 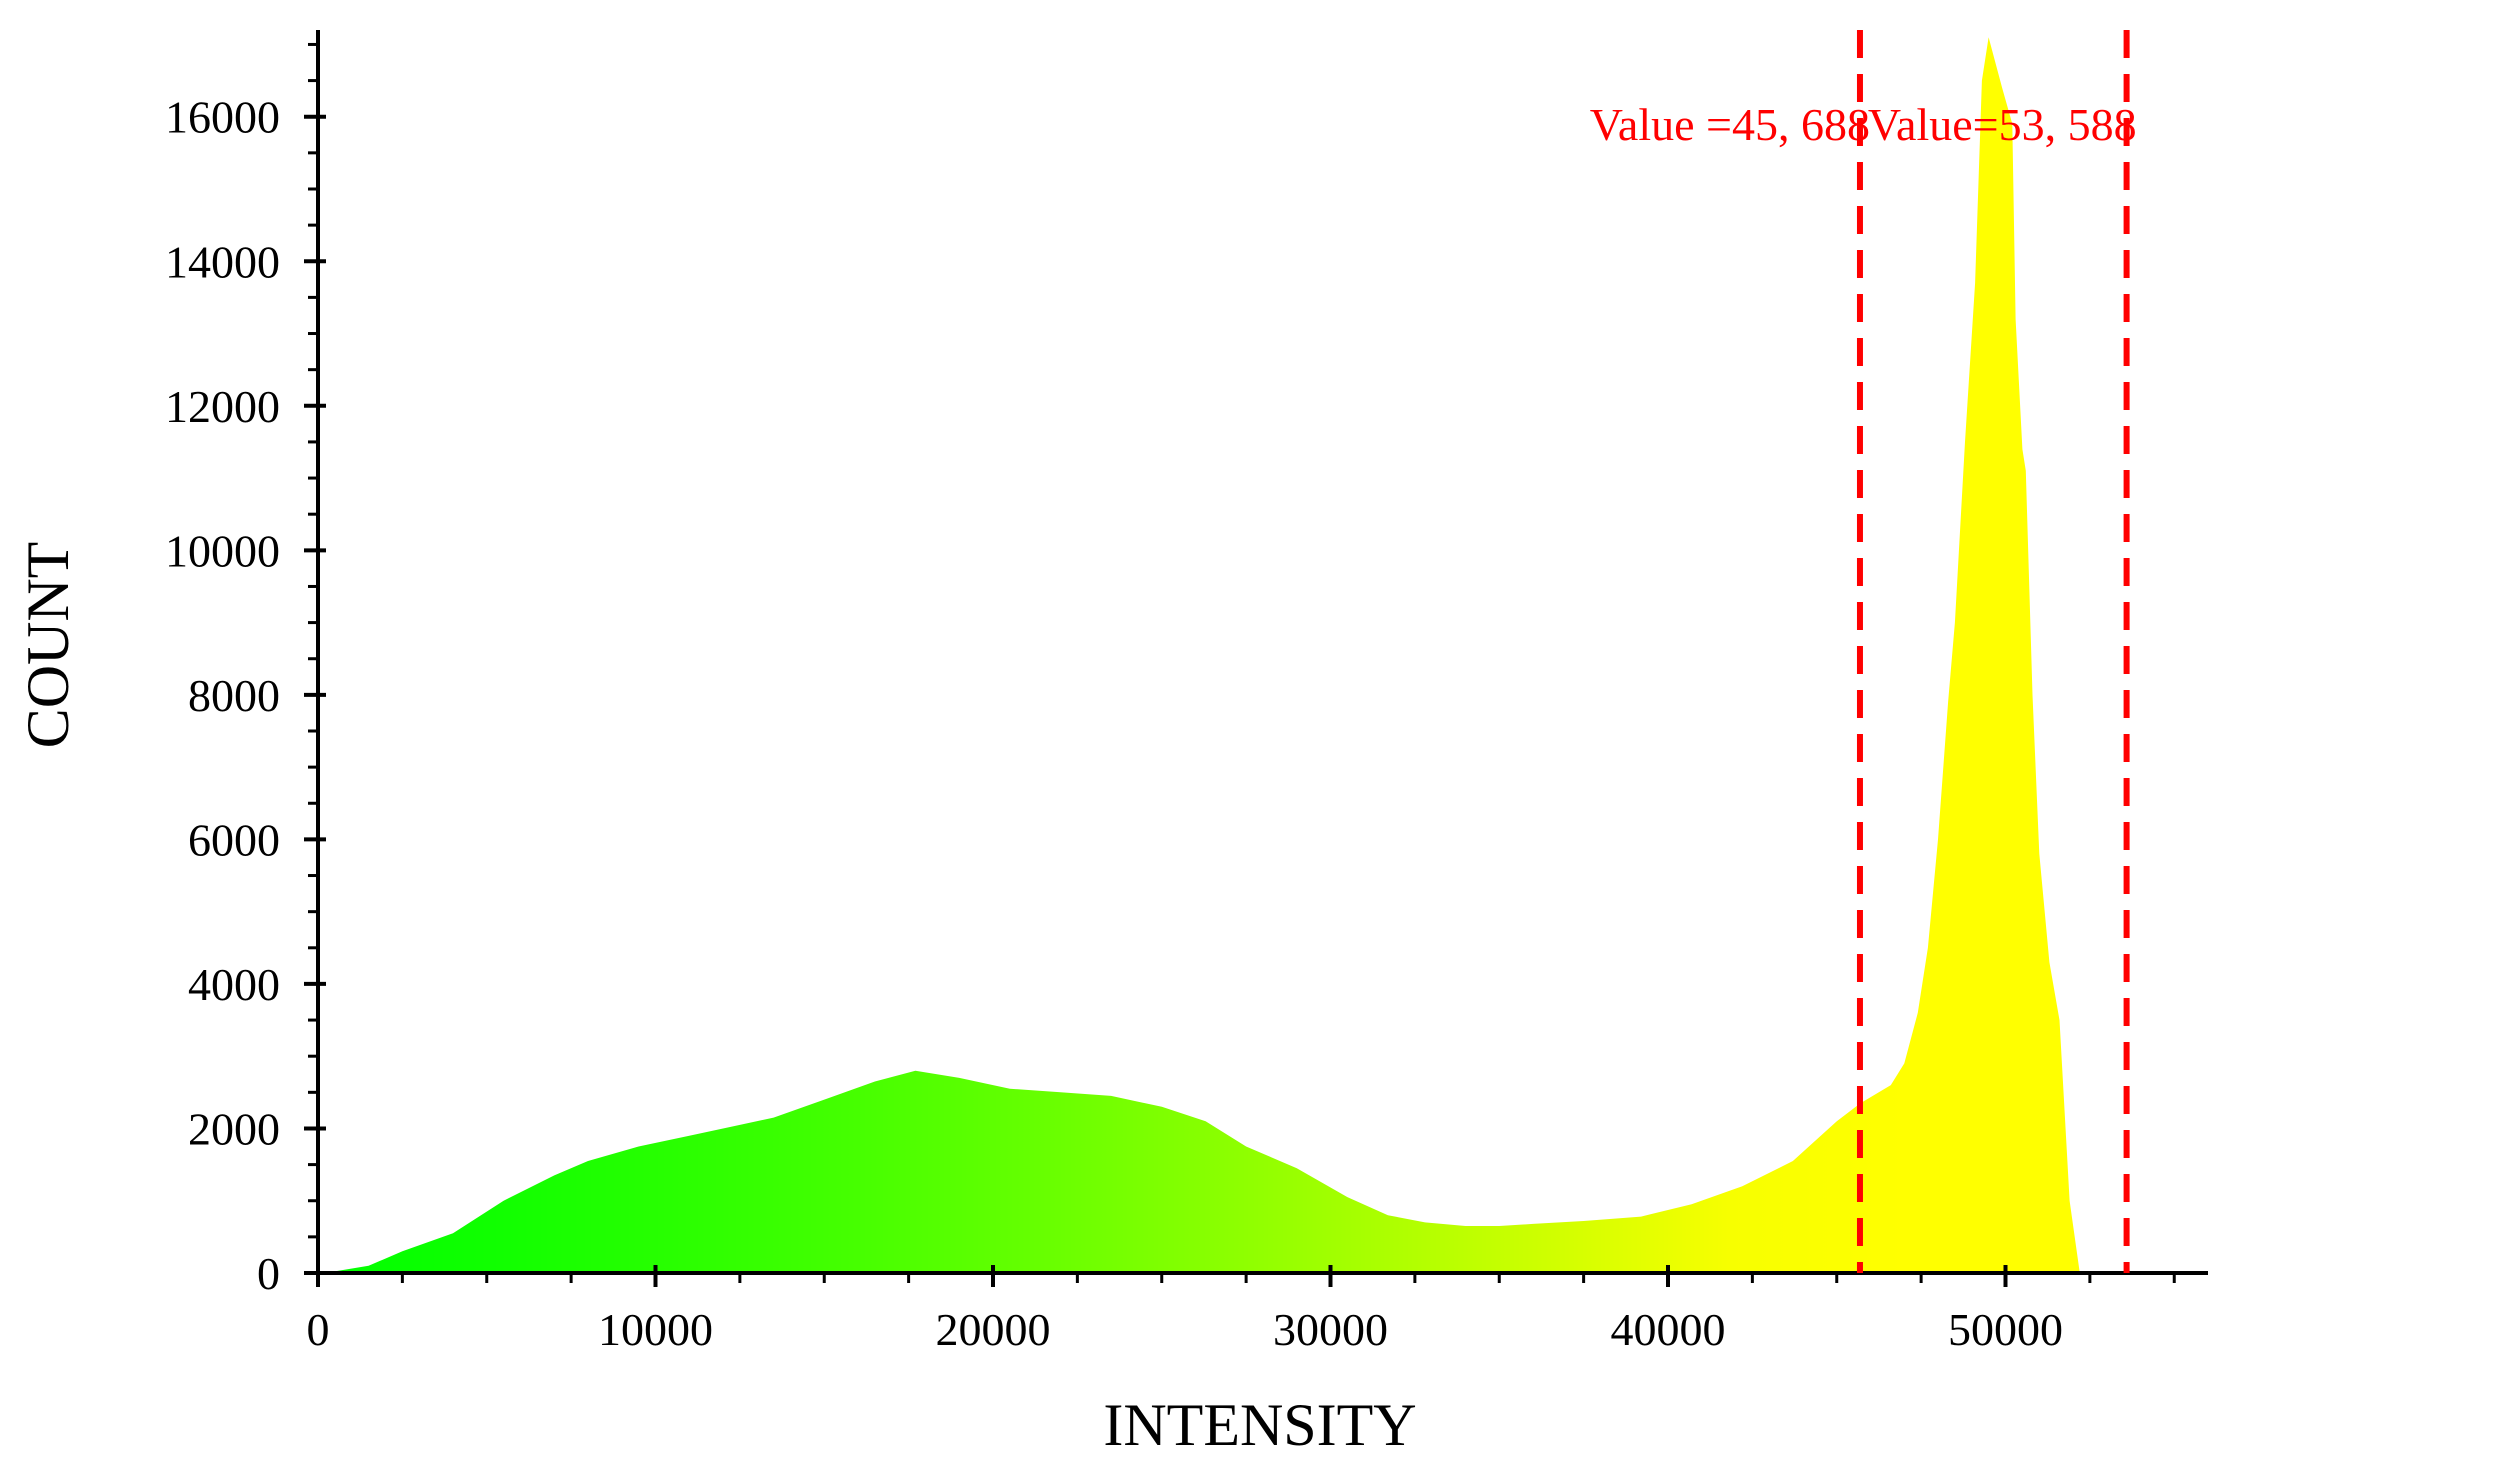 What do you see at coordinates (1730, 124) in the screenshot?
I see `reference-line-label-0: Value =45, 688` at bounding box center [1730, 124].